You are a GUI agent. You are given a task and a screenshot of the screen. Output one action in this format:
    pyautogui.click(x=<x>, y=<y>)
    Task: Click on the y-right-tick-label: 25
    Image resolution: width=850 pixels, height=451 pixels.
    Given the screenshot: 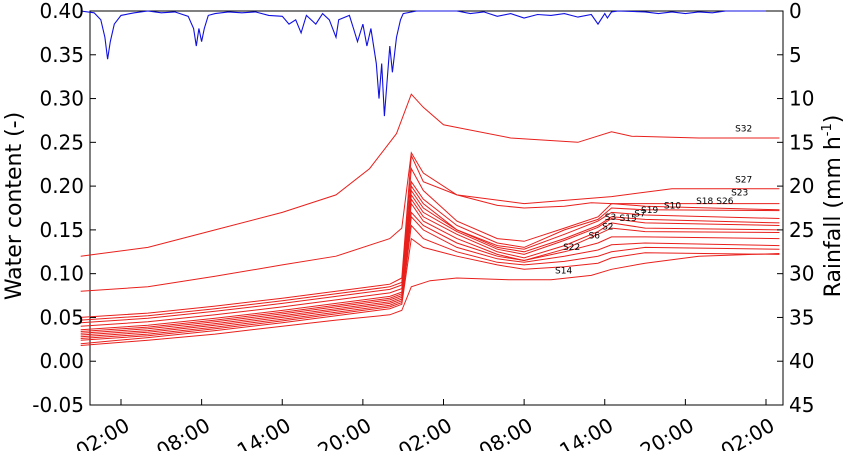 What is the action you would take?
    pyautogui.click(x=801, y=230)
    